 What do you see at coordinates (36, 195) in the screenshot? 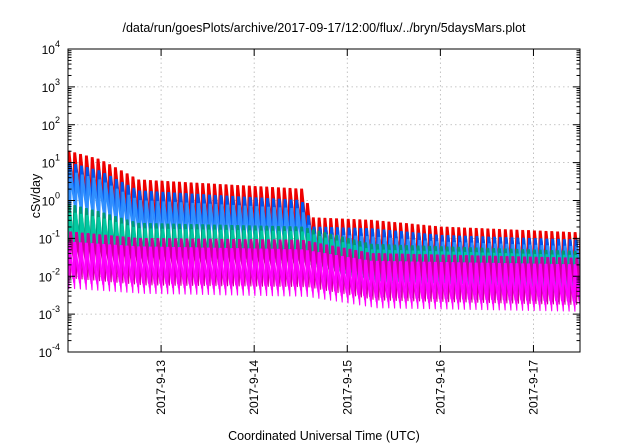
I see `y-axis-label: cSv/day` at bounding box center [36, 195].